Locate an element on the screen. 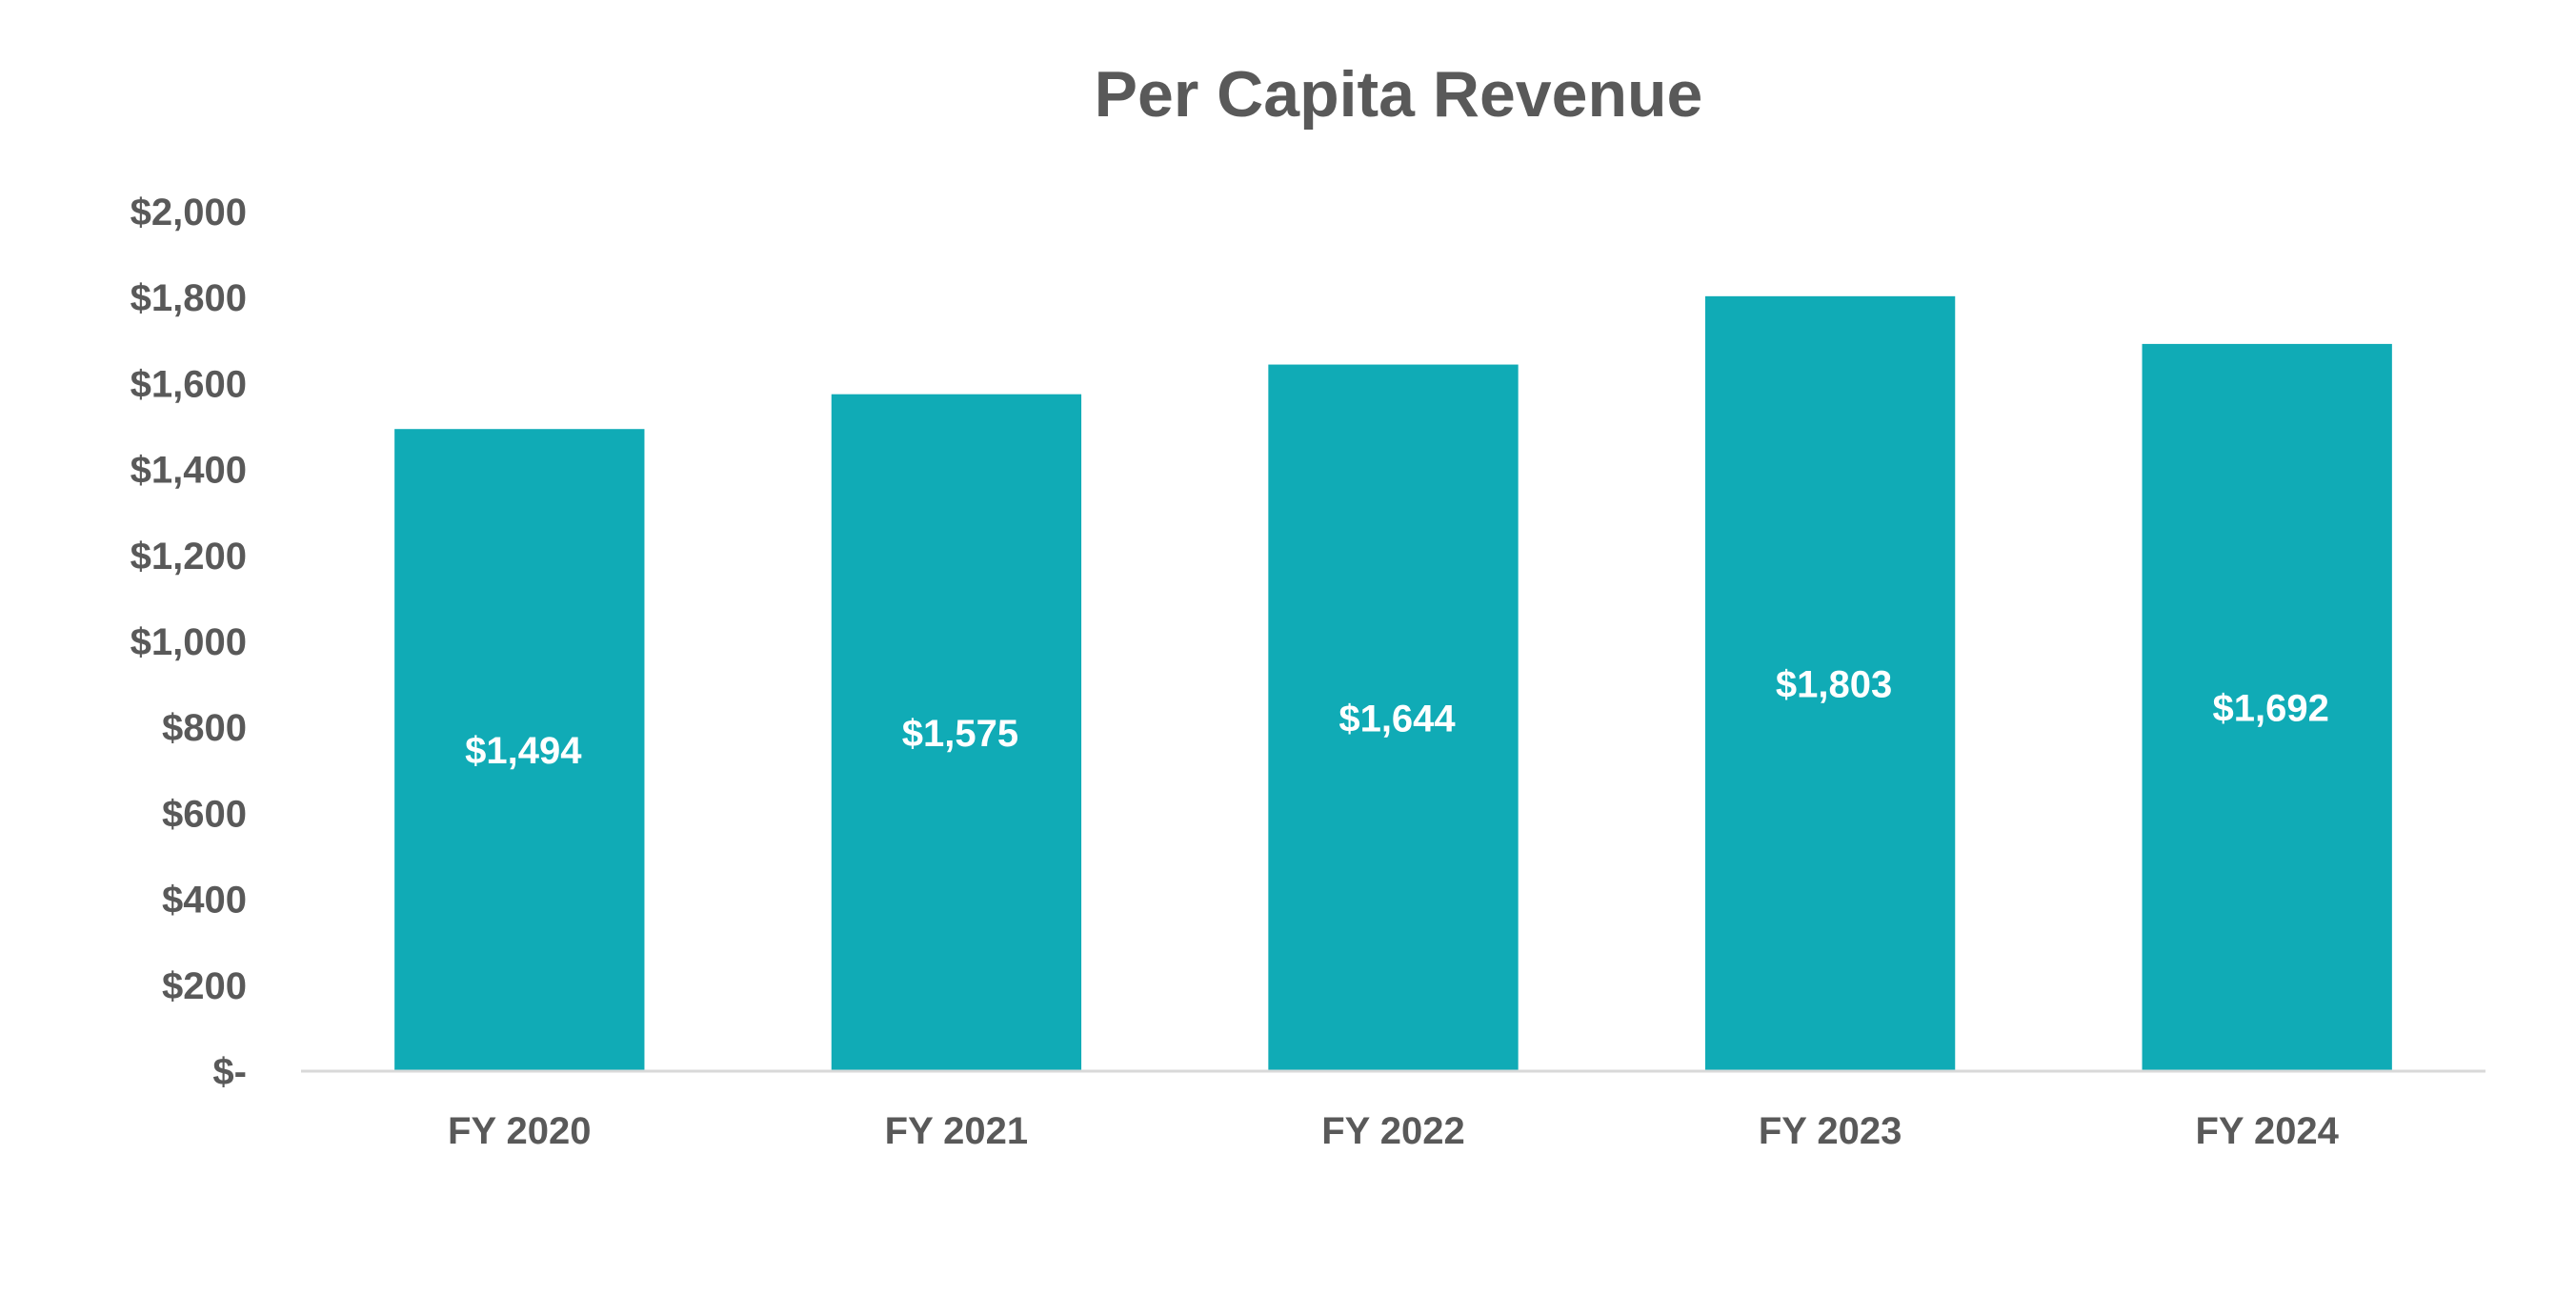 The image size is (2576, 1297). x-tick-label: FY 2024 is located at coordinates (2267, 1131).